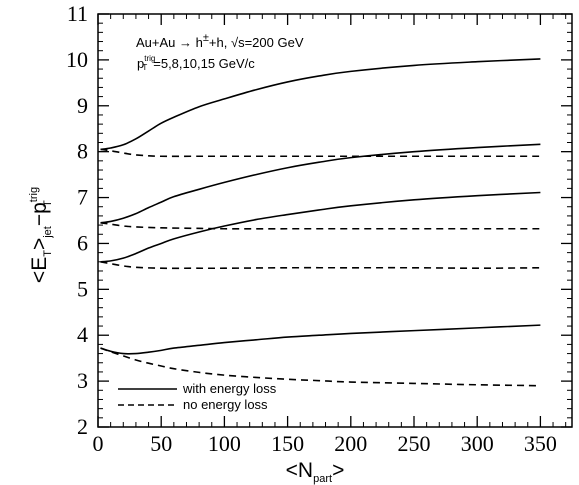 Image resolution: width=579 pixels, height=485 pixels. Describe the element at coordinates (315, 472) in the screenshot. I see `x-axis-label: <Npart>` at that location.